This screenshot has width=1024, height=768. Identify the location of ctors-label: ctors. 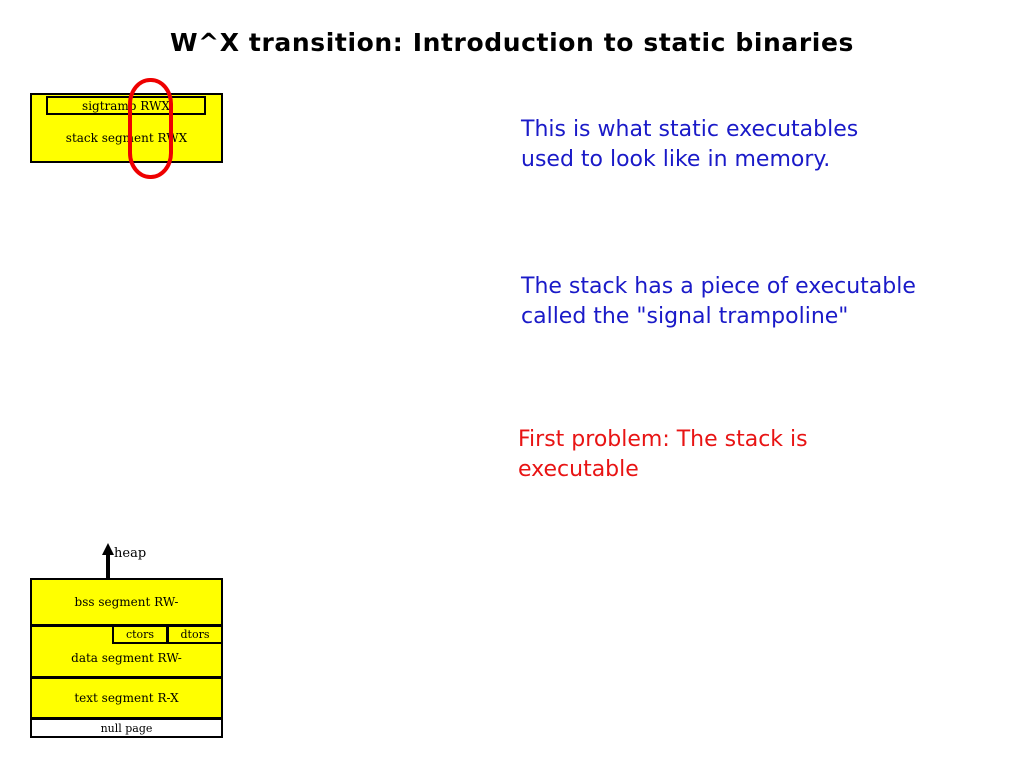
(140, 634).